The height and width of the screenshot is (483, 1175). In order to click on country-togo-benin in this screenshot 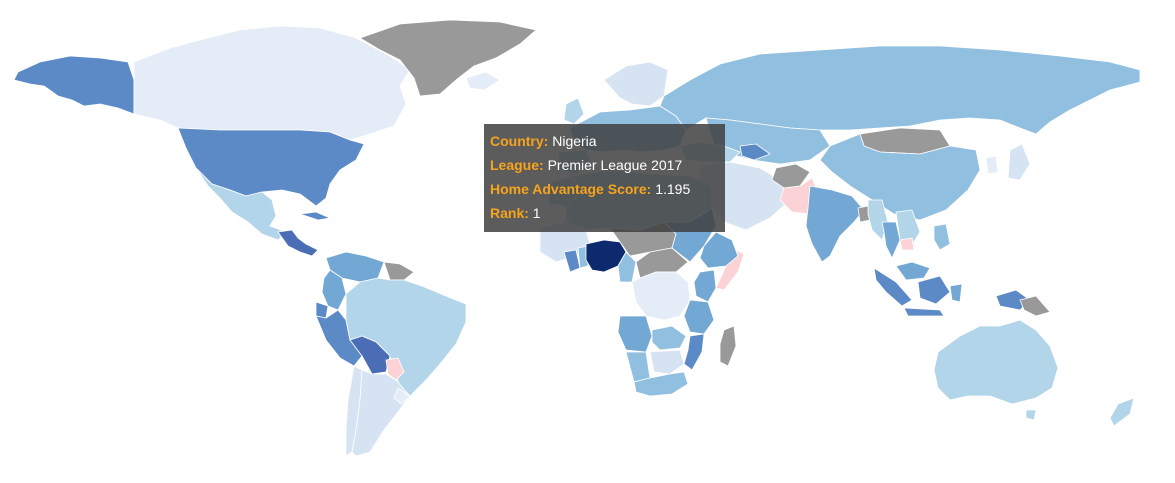, I will do `click(583, 257)`.